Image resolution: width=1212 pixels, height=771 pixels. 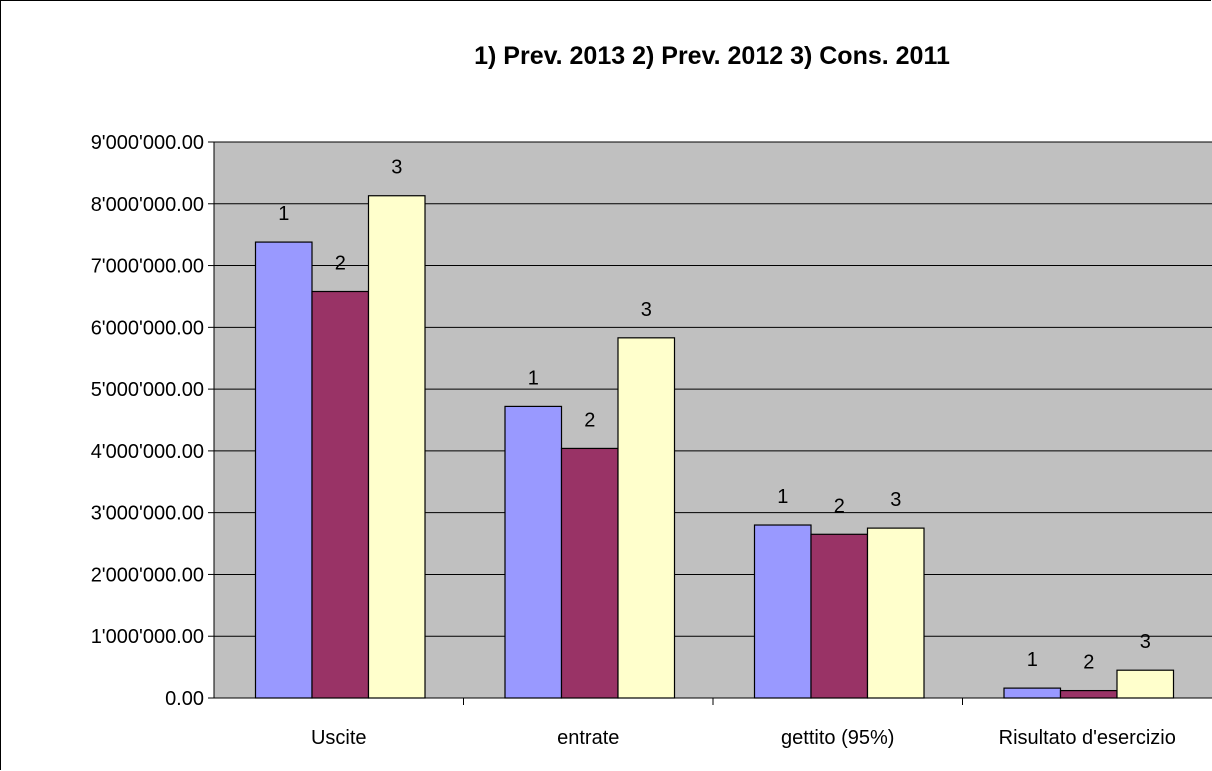 I want to click on x-tick-label: Risultato d'esercizio, so click(x=1087, y=738).